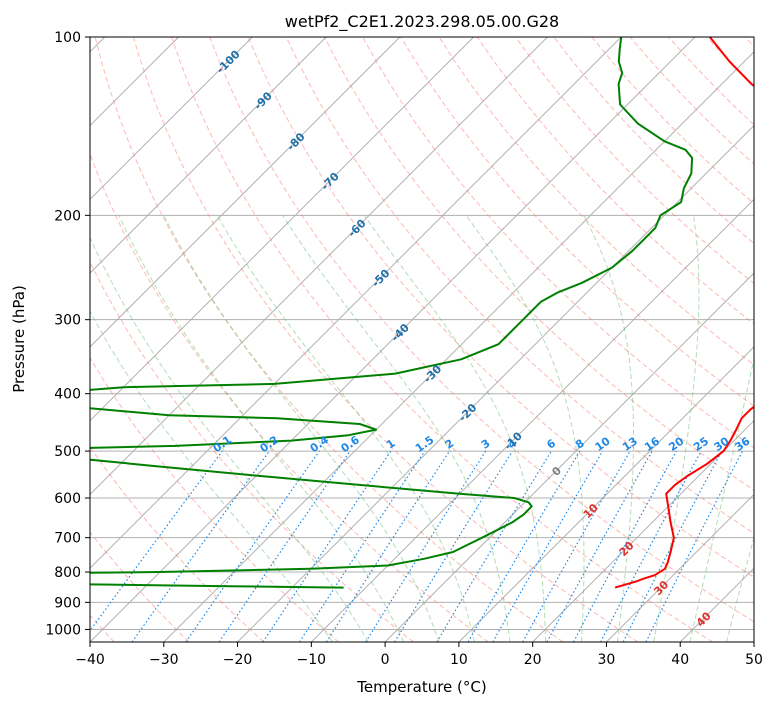 This screenshot has height=708, width=775. Describe the element at coordinates (262, 100) in the screenshot. I see `isotherm-label: -90` at that location.